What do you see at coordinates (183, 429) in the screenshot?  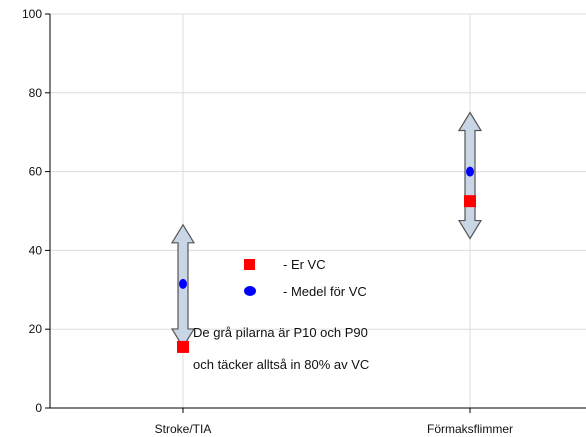 I see `x-tick-label-0: Stroke/TIA` at bounding box center [183, 429].